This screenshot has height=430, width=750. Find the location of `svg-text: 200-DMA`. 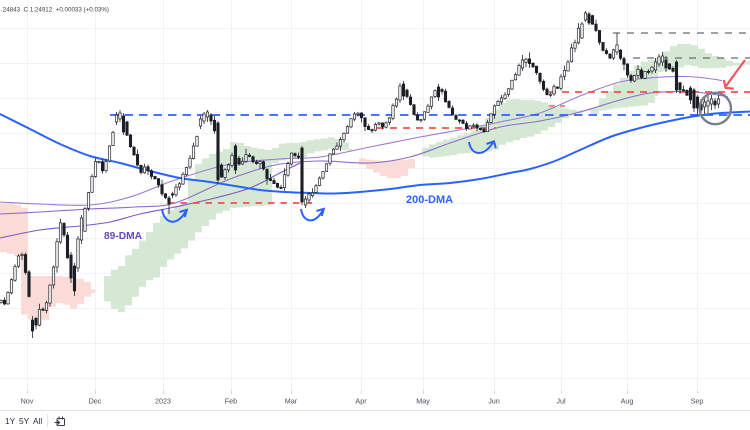

svg-text: 200-DMA is located at coordinates (429, 200).